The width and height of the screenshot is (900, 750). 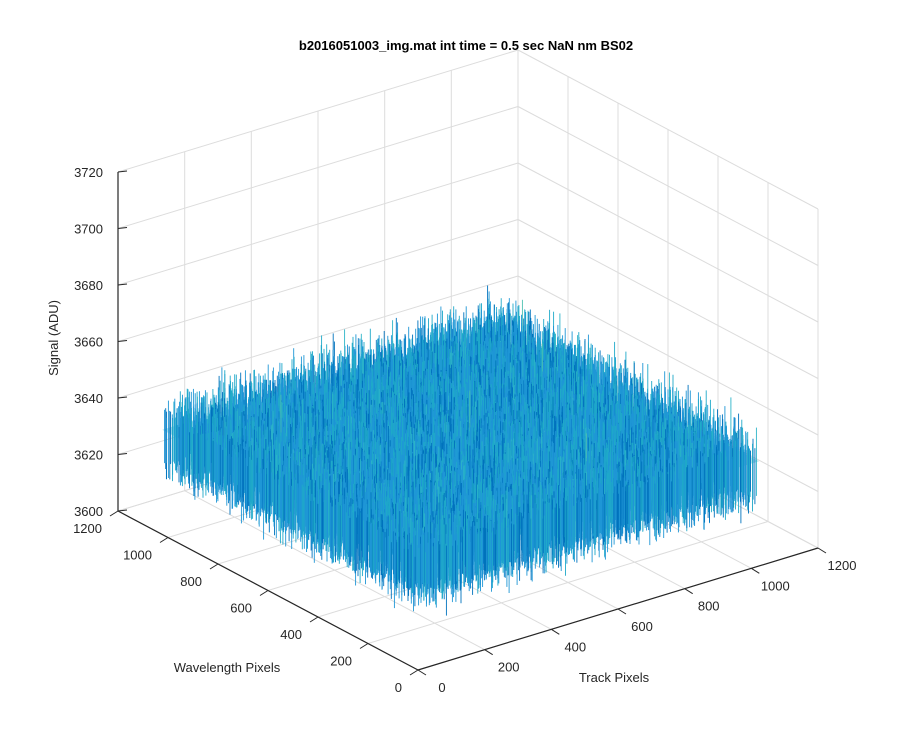 I want to click on floor-grid-line, so click(x=568, y=582).